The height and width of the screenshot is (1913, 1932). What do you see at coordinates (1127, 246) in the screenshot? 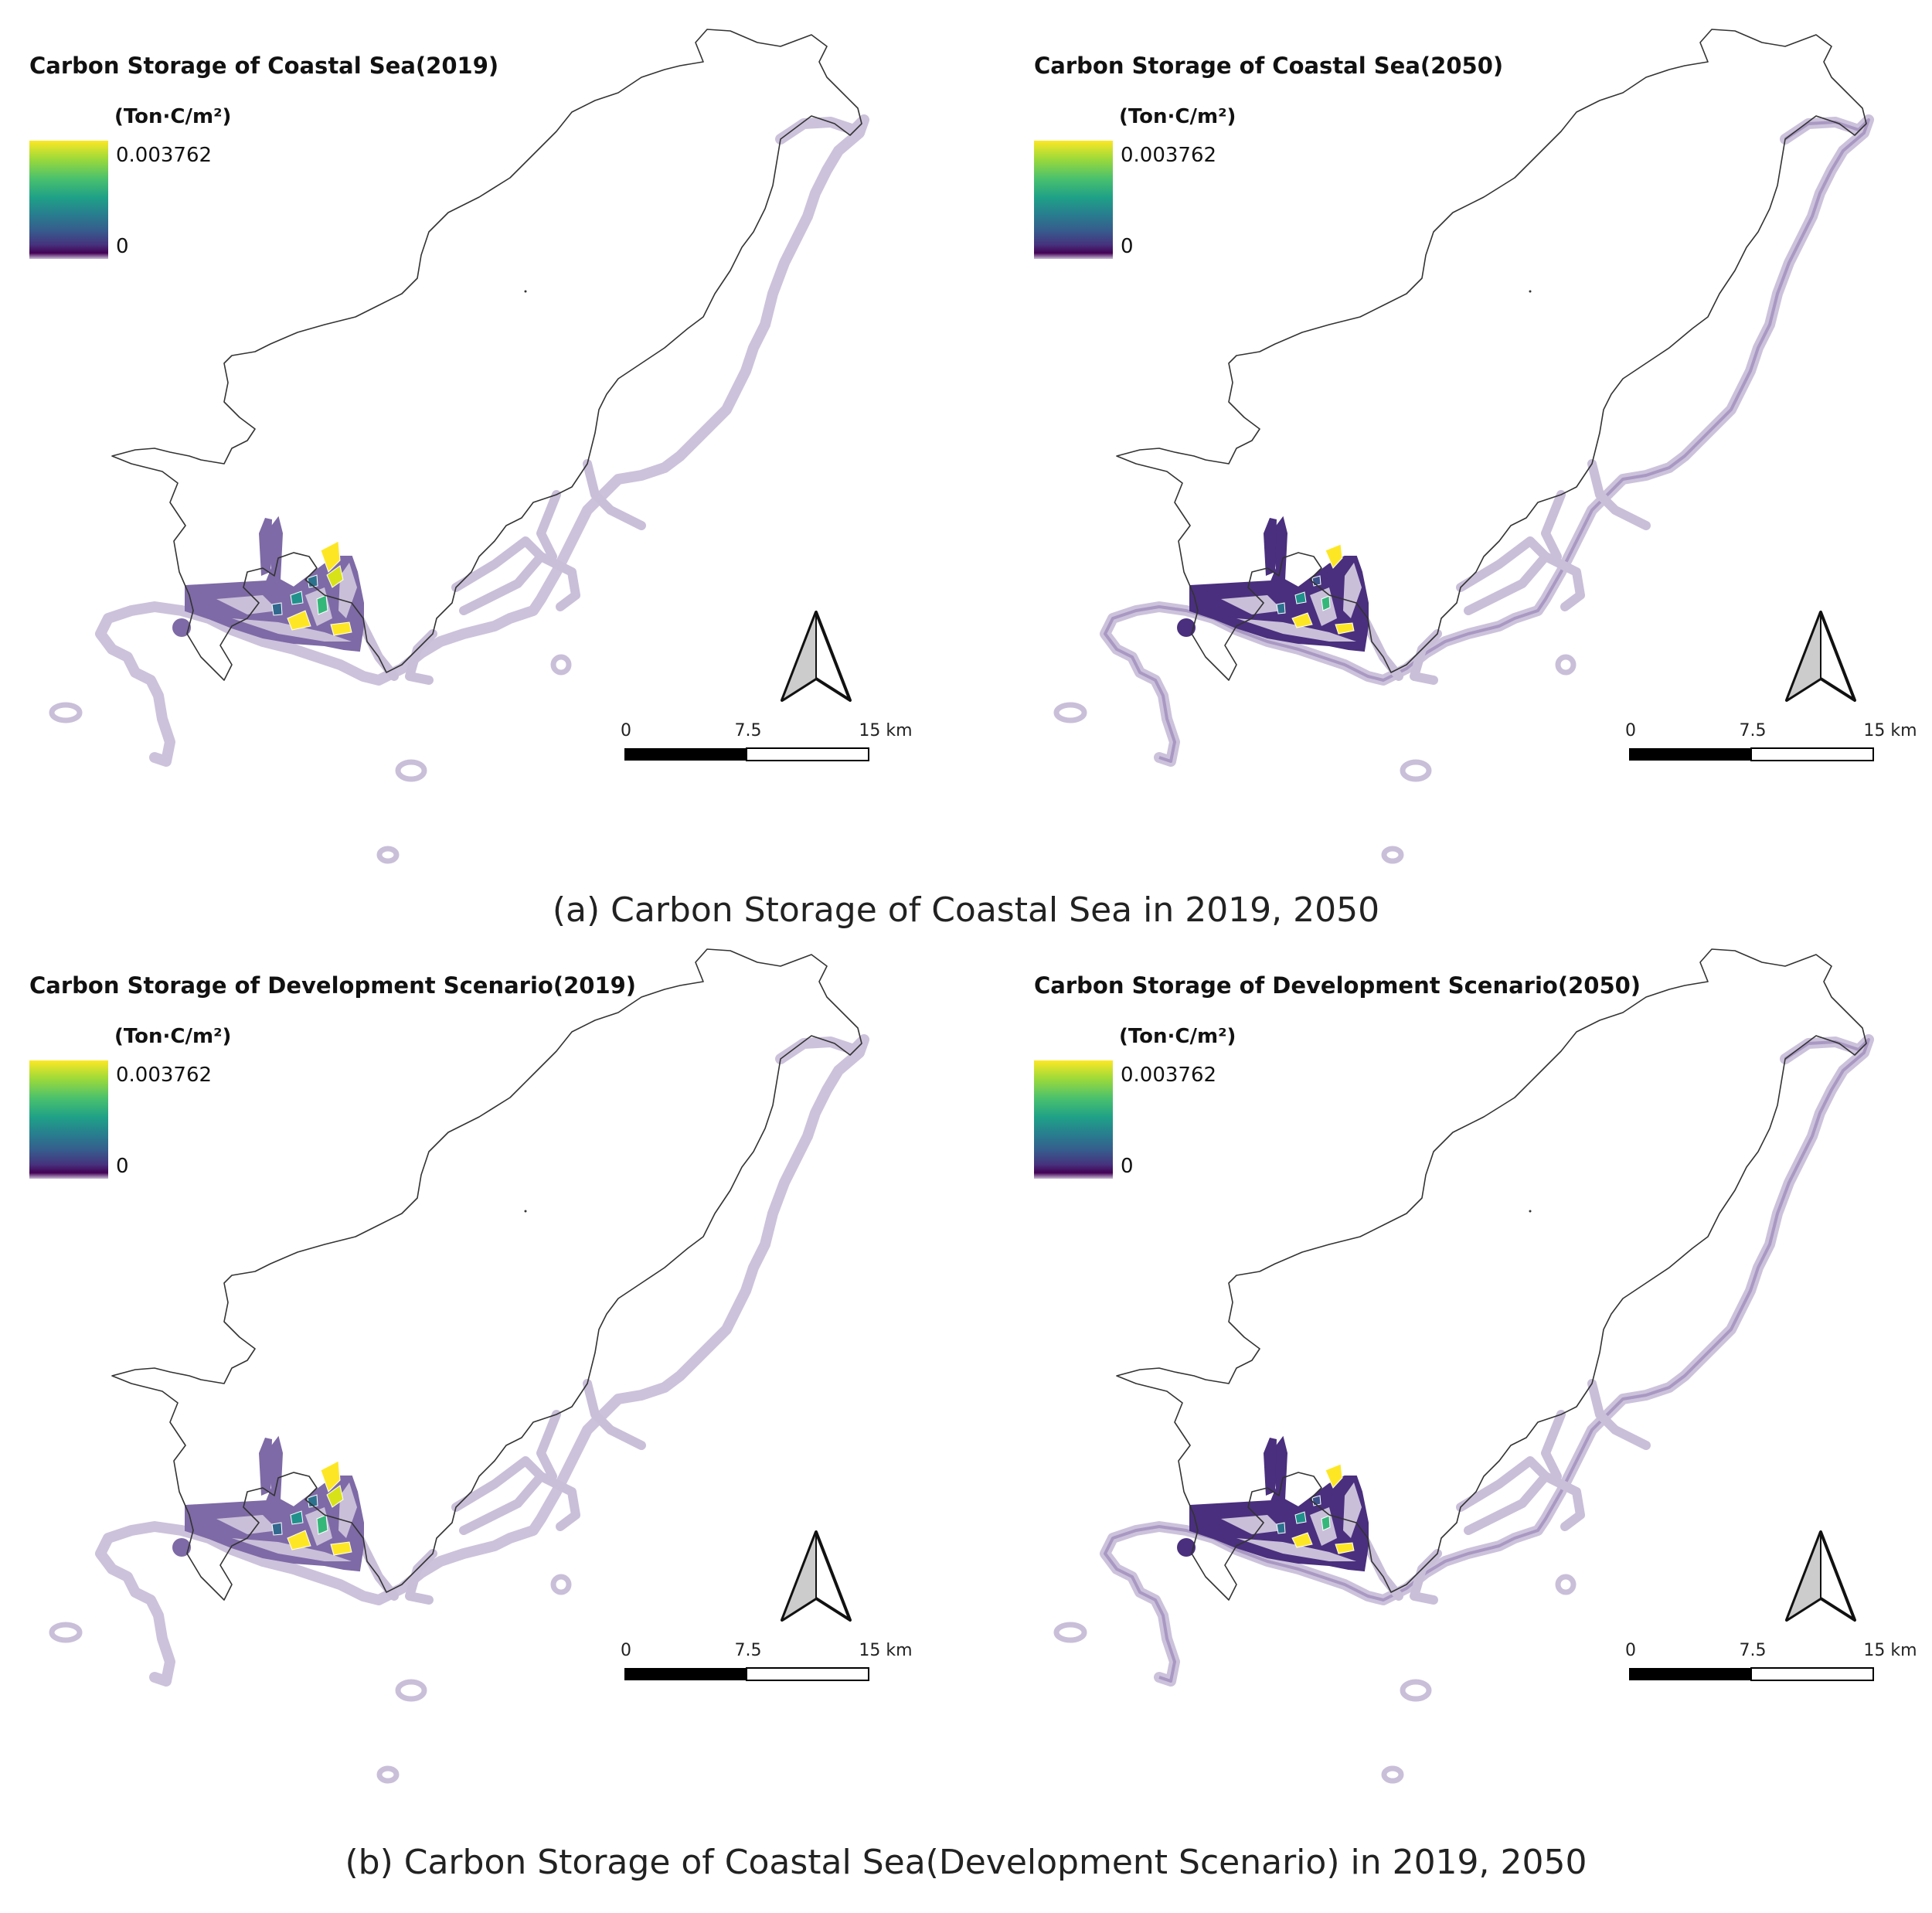
I see `legend-min-value: 0` at bounding box center [1127, 246].